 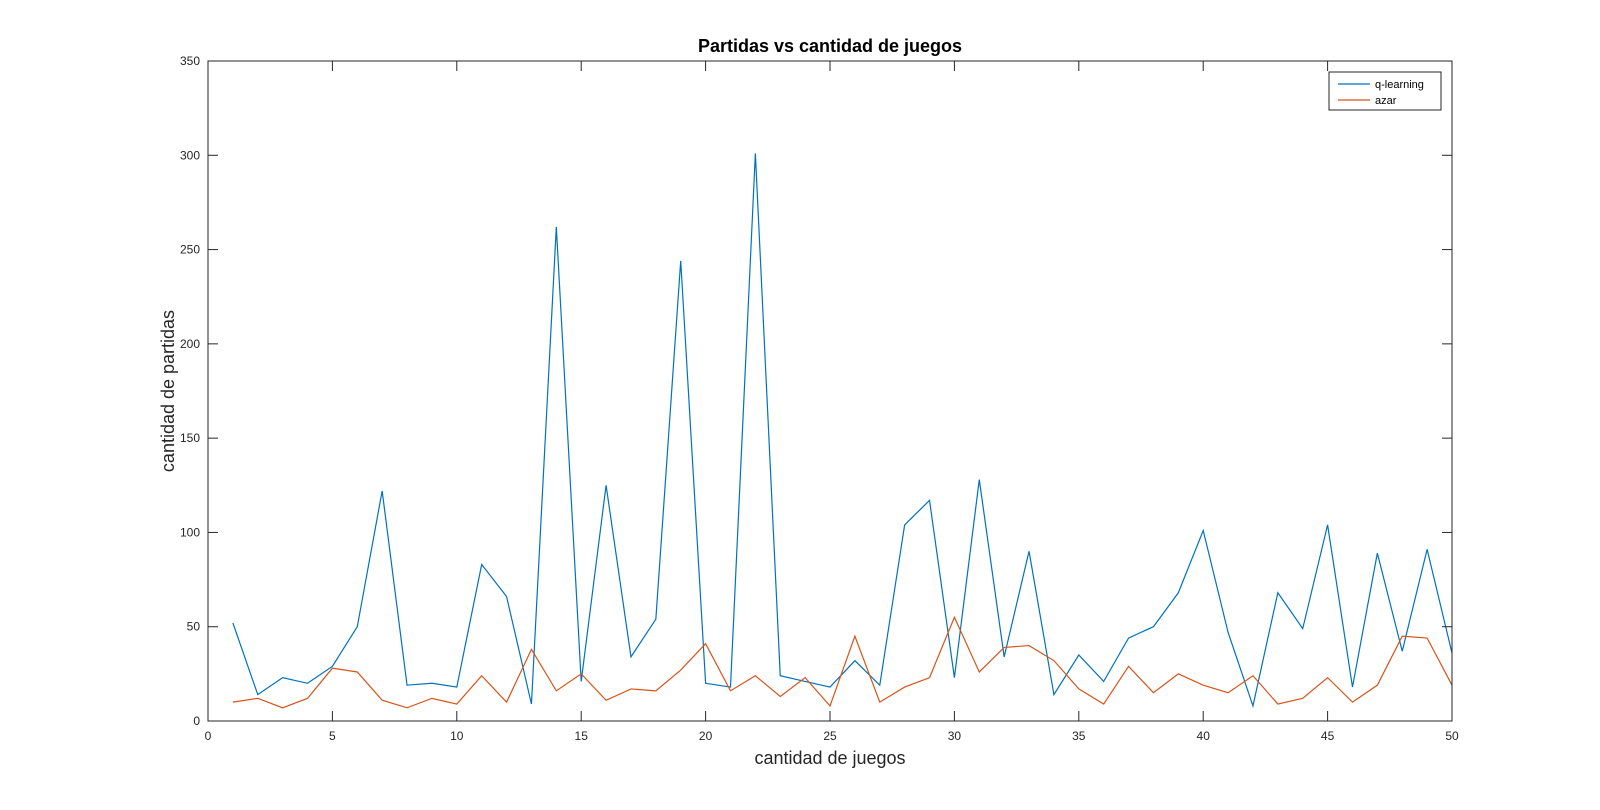 What do you see at coordinates (190, 155) in the screenshot?
I see `y-tick-label: 300` at bounding box center [190, 155].